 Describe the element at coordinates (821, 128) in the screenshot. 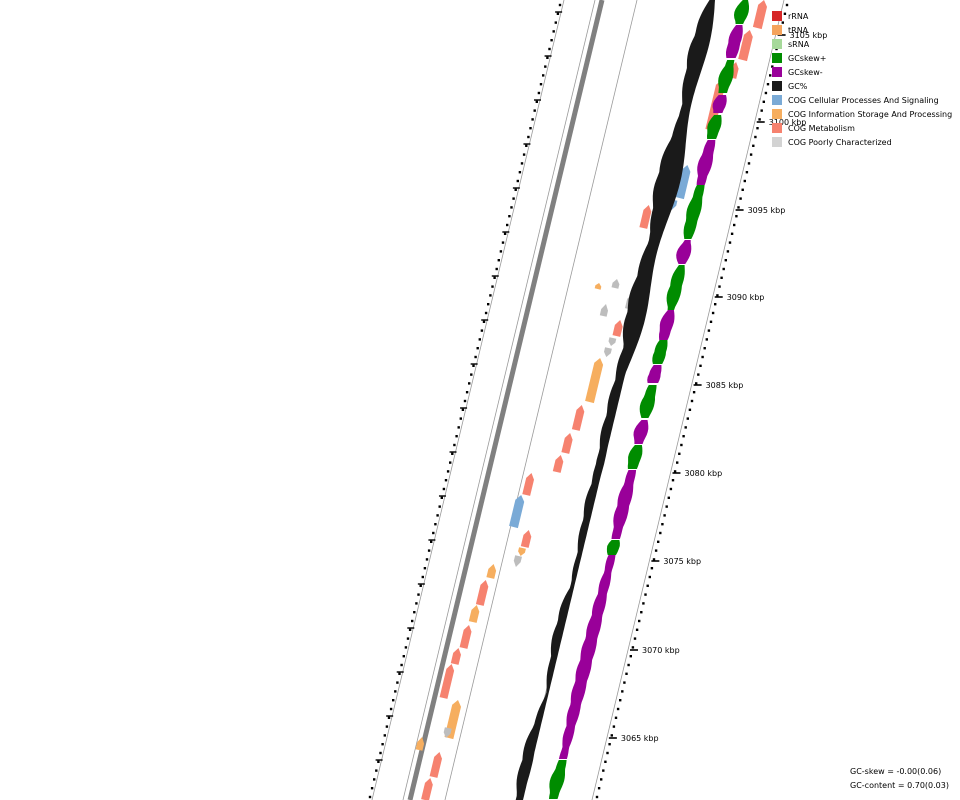

I see `legend-label: COG Metabolism` at that location.